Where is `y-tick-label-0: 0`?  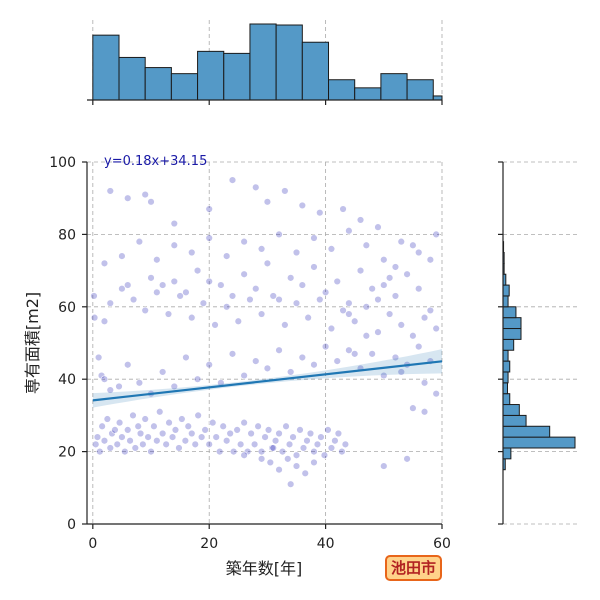 y-tick-label-0: 0 is located at coordinates (71, 525).